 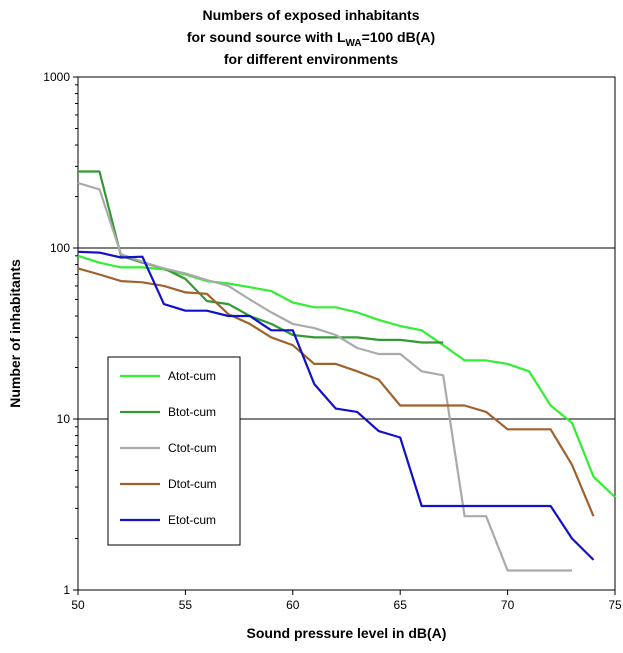 I want to click on legend-box, so click(x=174, y=451).